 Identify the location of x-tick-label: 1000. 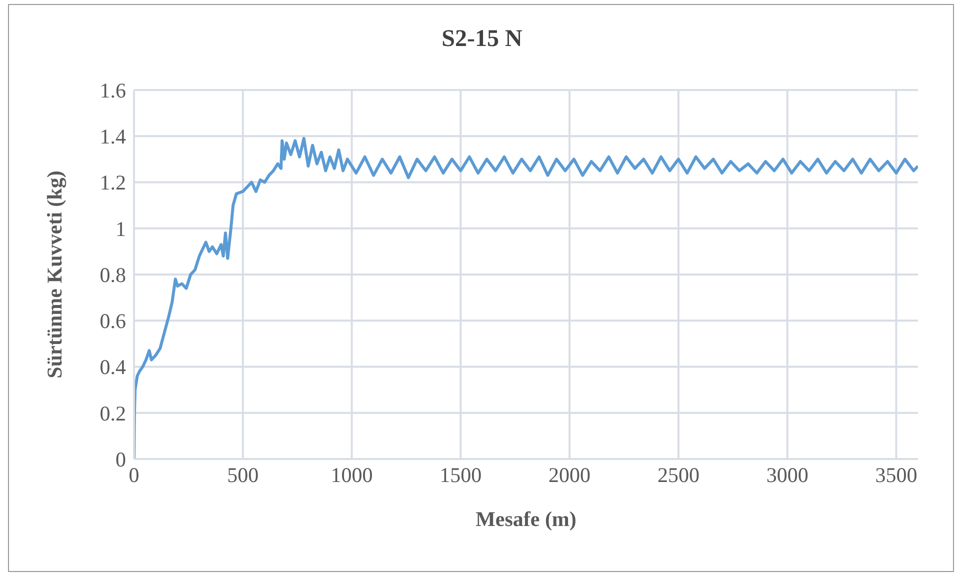
(351, 474).